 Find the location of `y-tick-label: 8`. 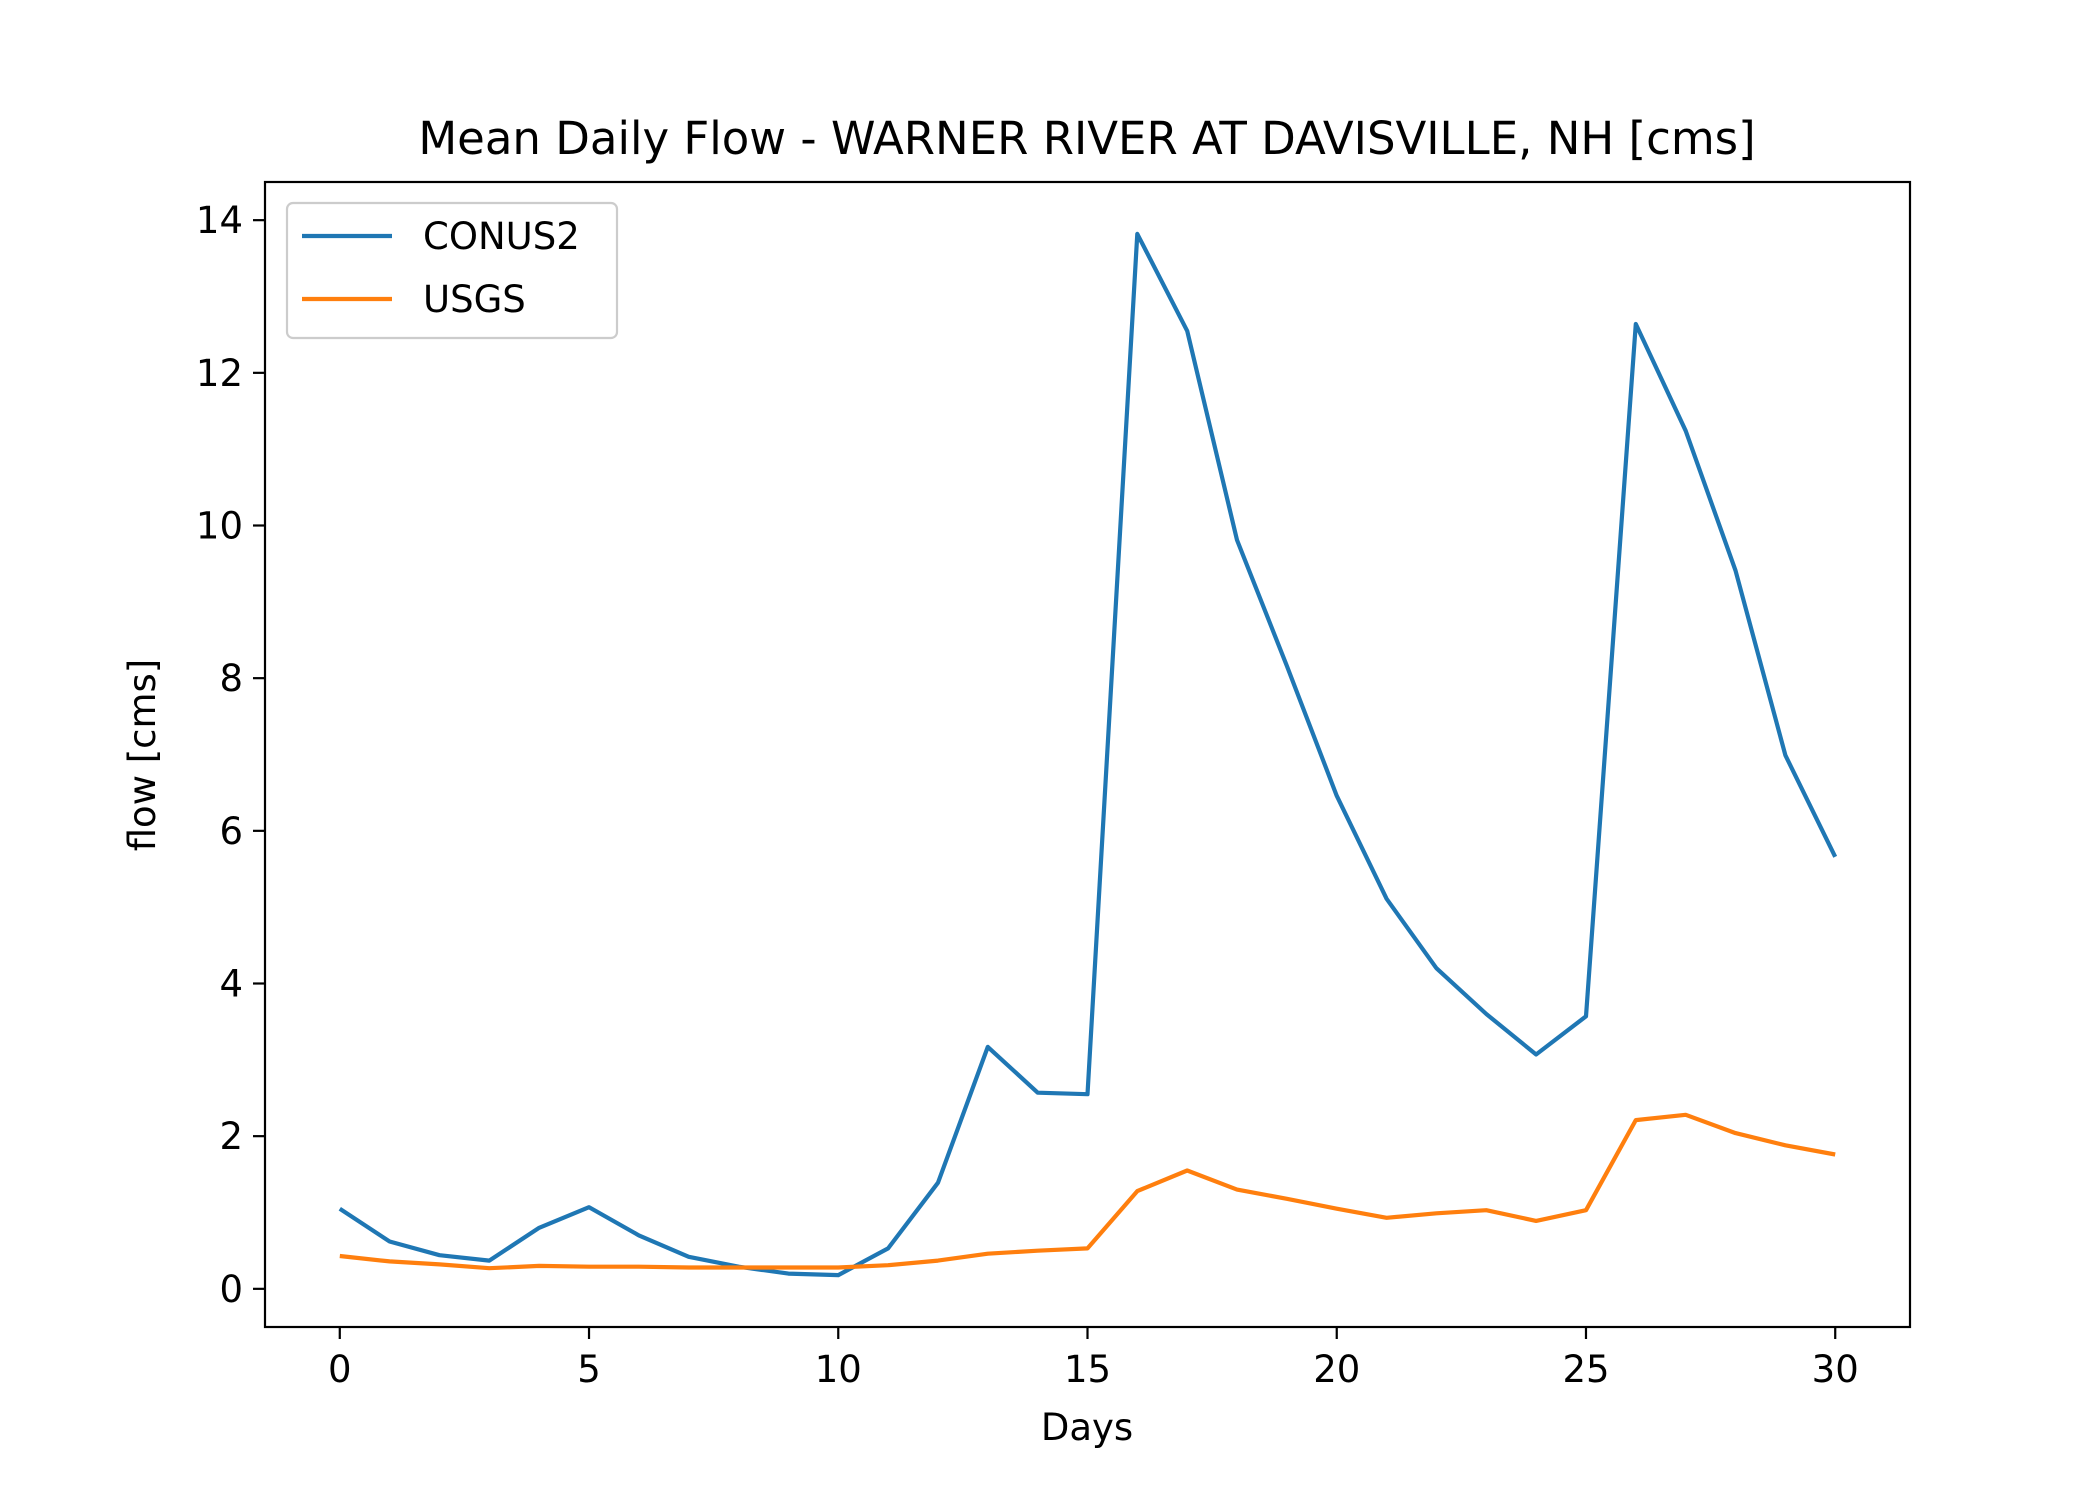

y-tick-label: 8 is located at coordinates (231, 678).